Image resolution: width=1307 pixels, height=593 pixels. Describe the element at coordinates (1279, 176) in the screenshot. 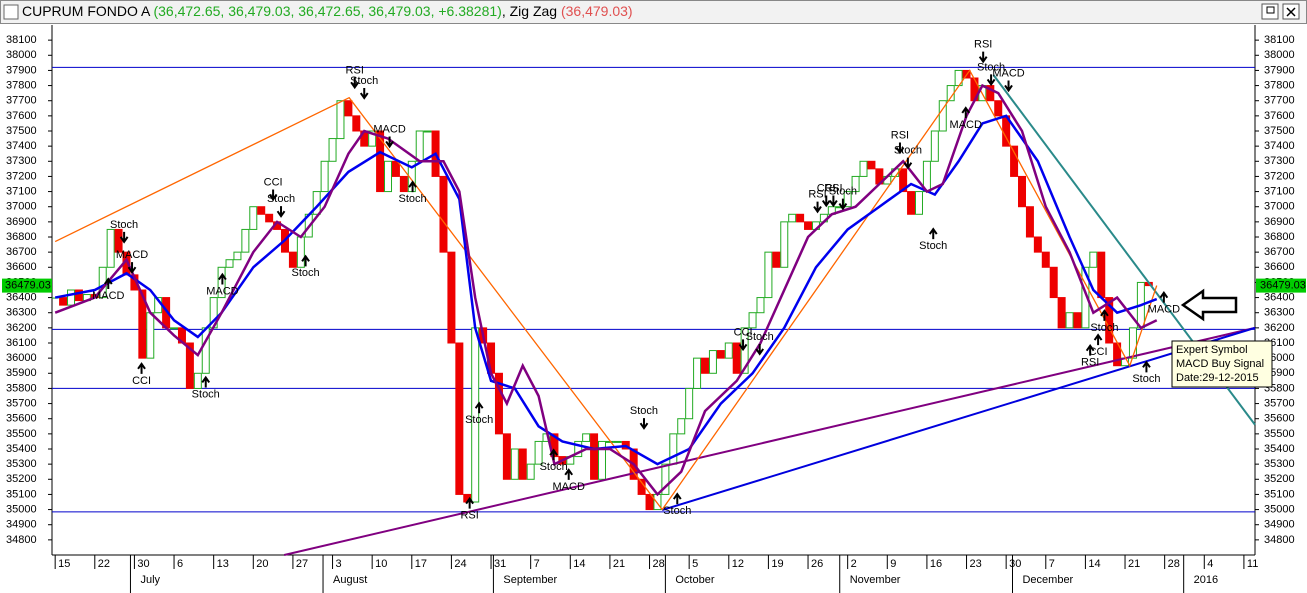

I see `y-tick-label-right: 37200` at that location.